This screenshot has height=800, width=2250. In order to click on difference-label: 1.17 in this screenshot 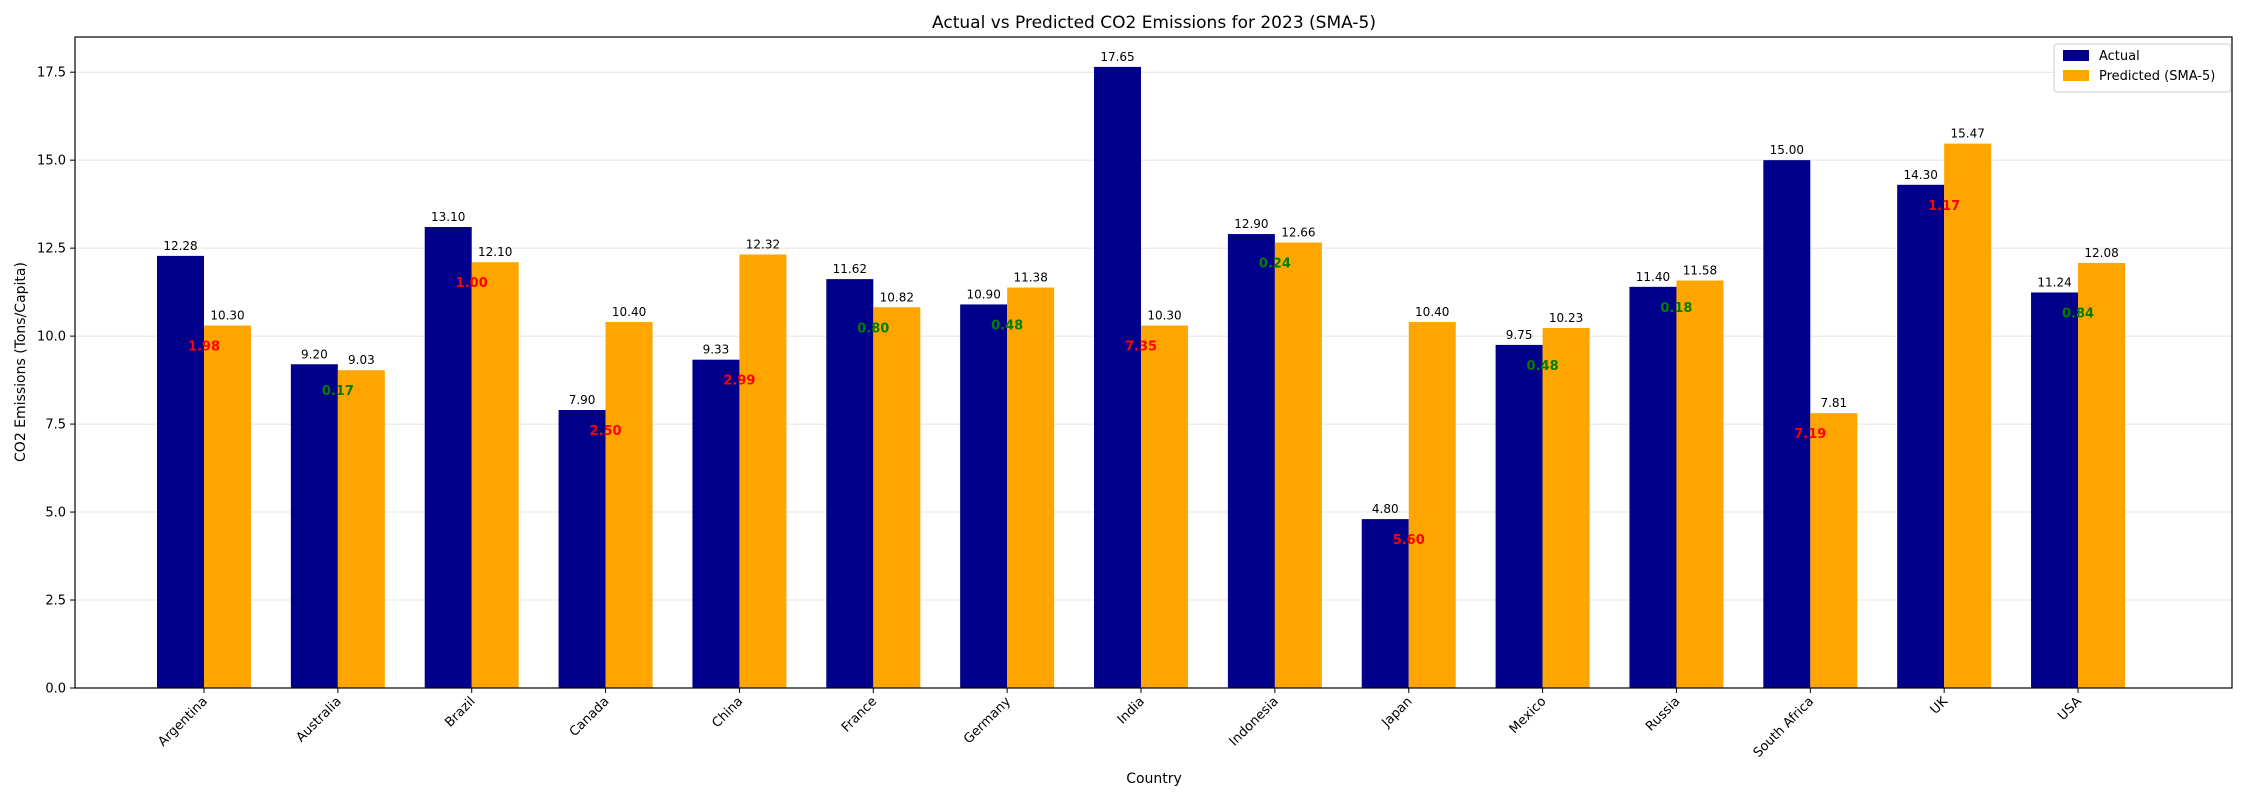, I will do `click(1944, 206)`.